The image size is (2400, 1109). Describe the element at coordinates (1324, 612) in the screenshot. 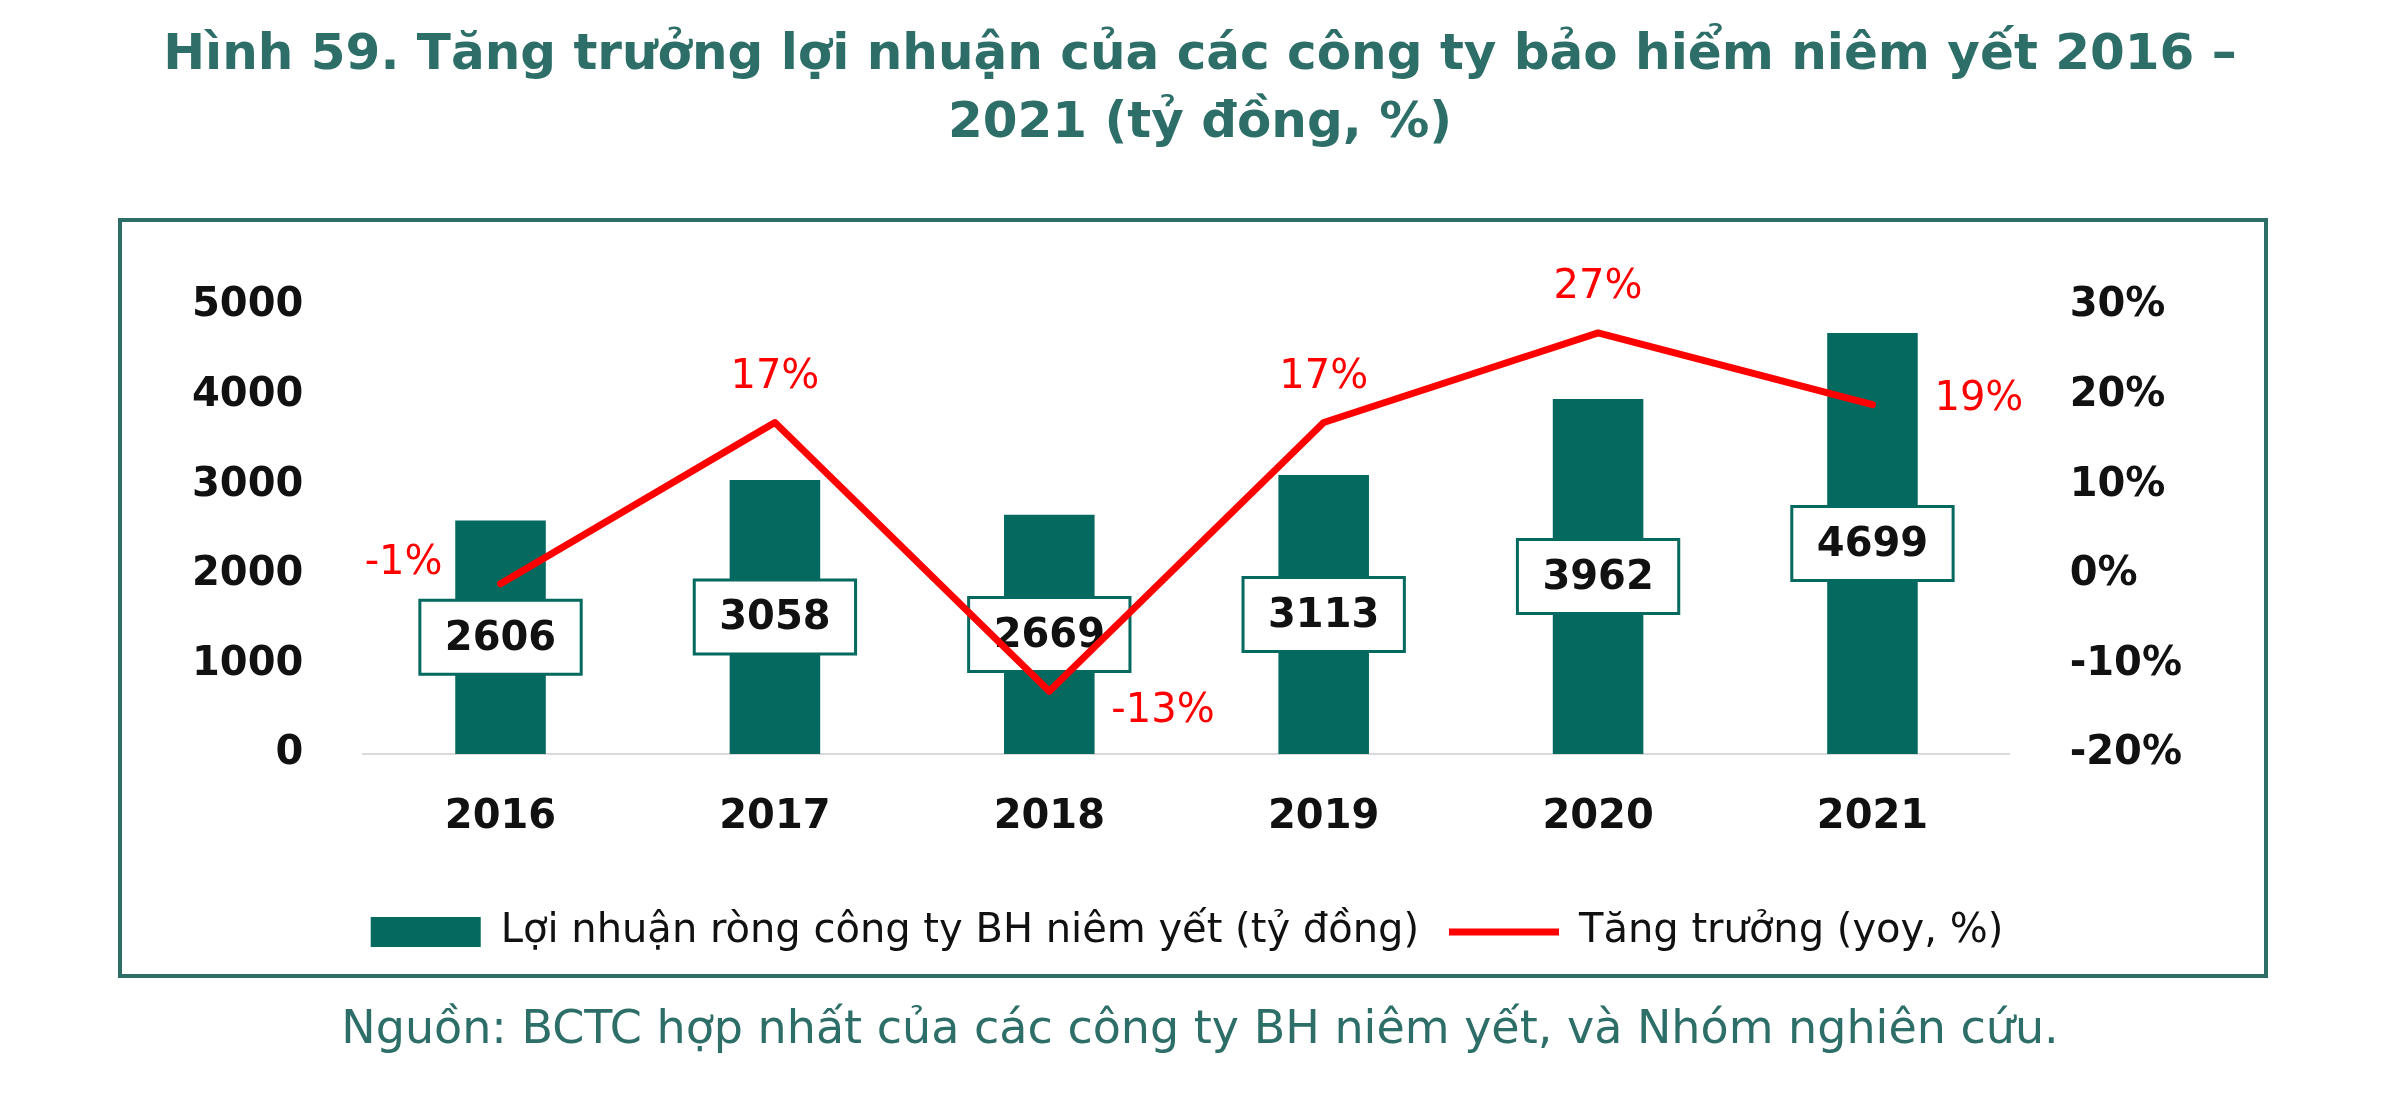

I see `data-label: 3113` at that location.